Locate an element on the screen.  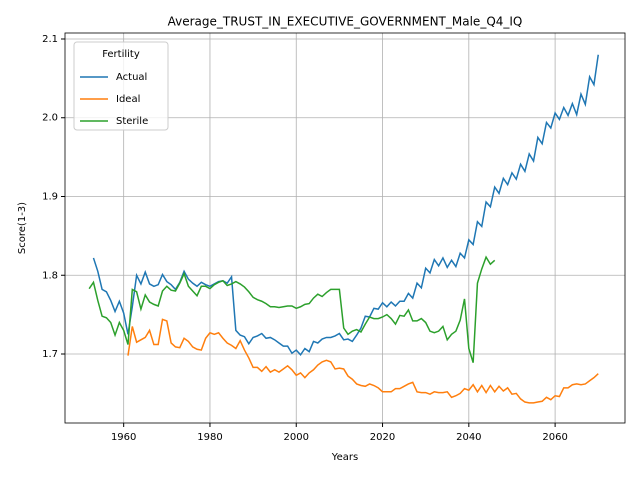
x-tick-label: 1980 is located at coordinates (209, 437).